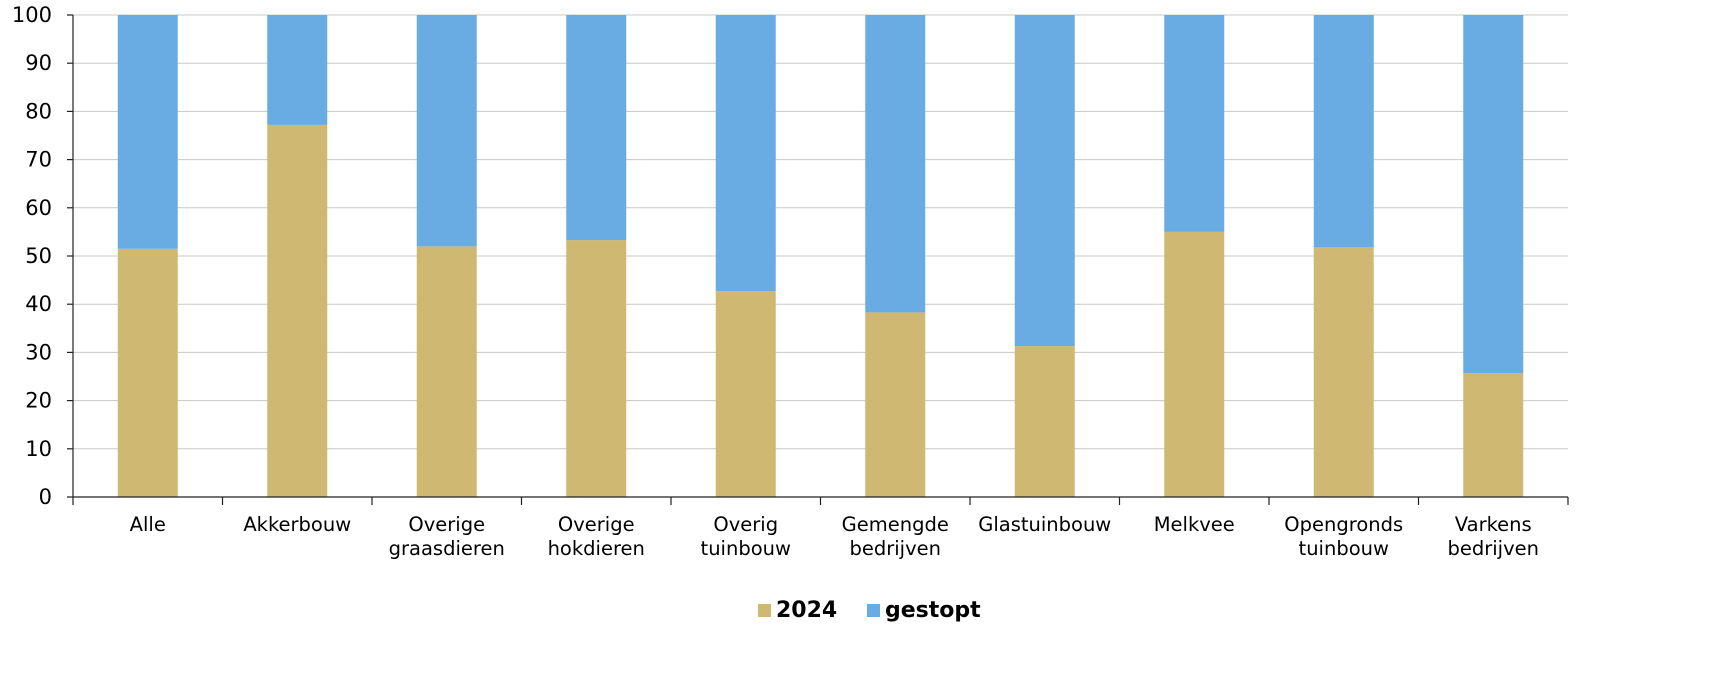 This screenshot has height=683, width=1710. What do you see at coordinates (38, 208) in the screenshot?
I see `y-tick-label: 60` at bounding box center [38, 208].